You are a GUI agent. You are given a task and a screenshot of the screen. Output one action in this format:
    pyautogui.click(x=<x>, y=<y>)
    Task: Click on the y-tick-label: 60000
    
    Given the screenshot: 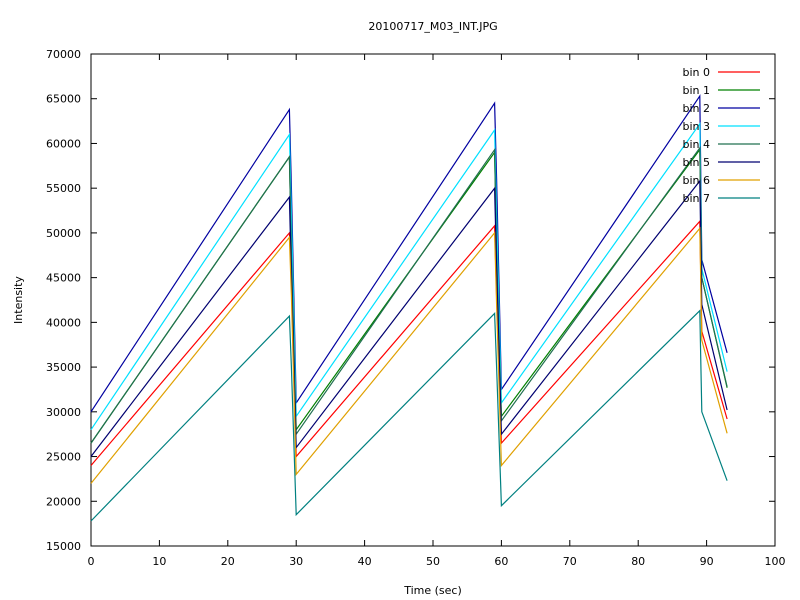 What is the action you would take?
    pyautogui.click(x=63, y=143)
    